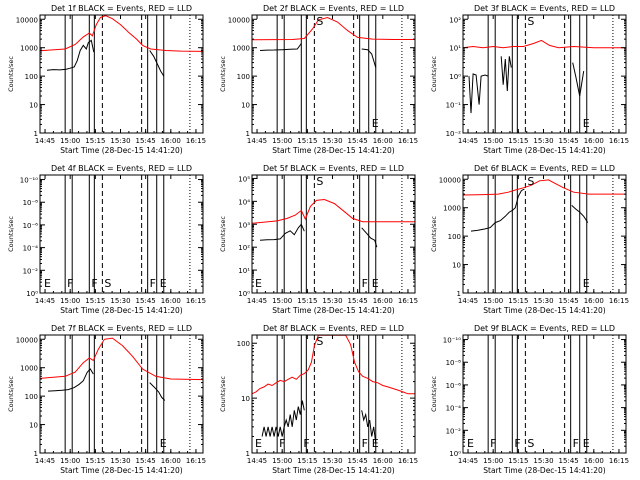 This screenshot has width=640, height=480. I want to click on chart-title: Det 7f BLACK = Events, RED = LLD, so click(121, 328).